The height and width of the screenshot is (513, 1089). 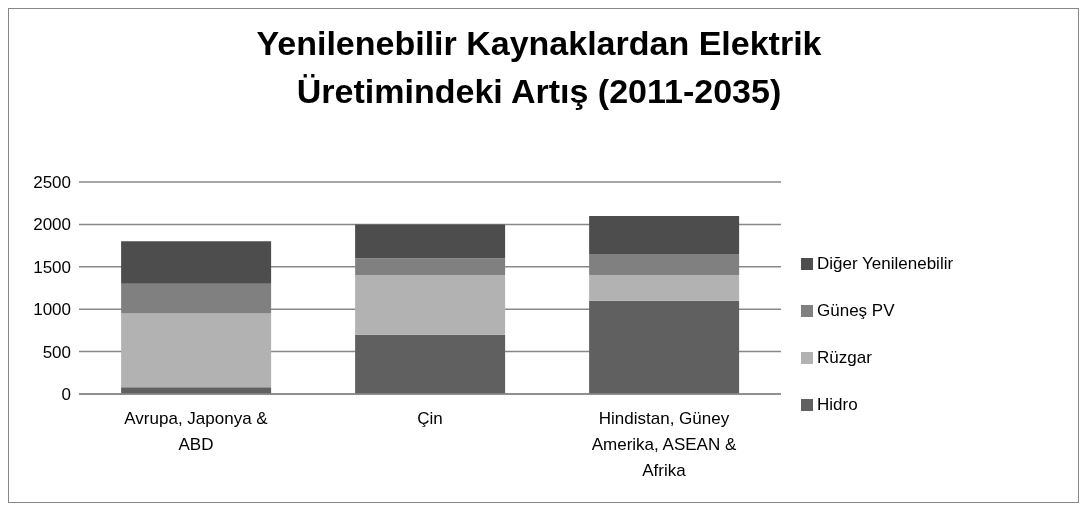 I want to click on legend-label: Diğer Yenilenebilir, so click(x=885, y=263).